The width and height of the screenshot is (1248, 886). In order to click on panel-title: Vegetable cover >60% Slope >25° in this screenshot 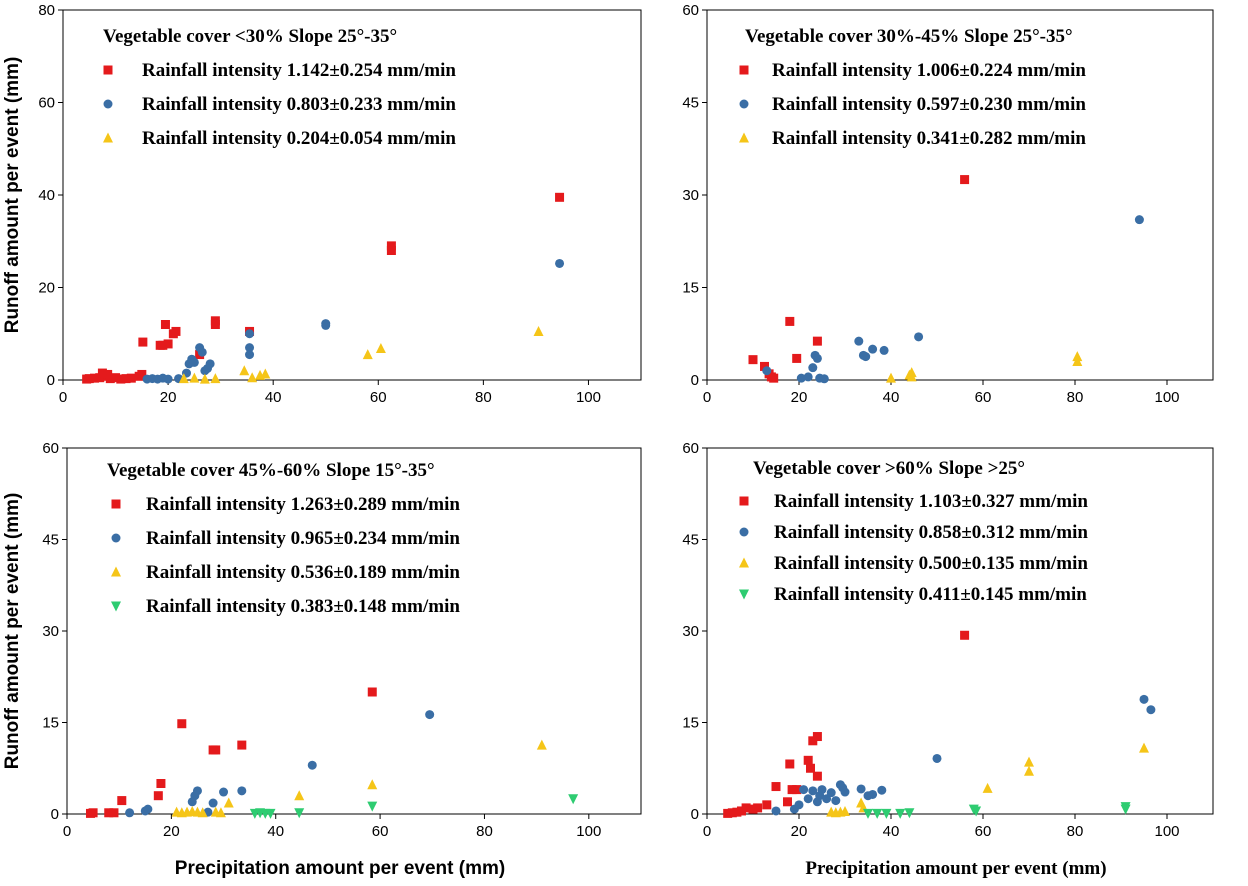, I will do `click(889, 468)`.